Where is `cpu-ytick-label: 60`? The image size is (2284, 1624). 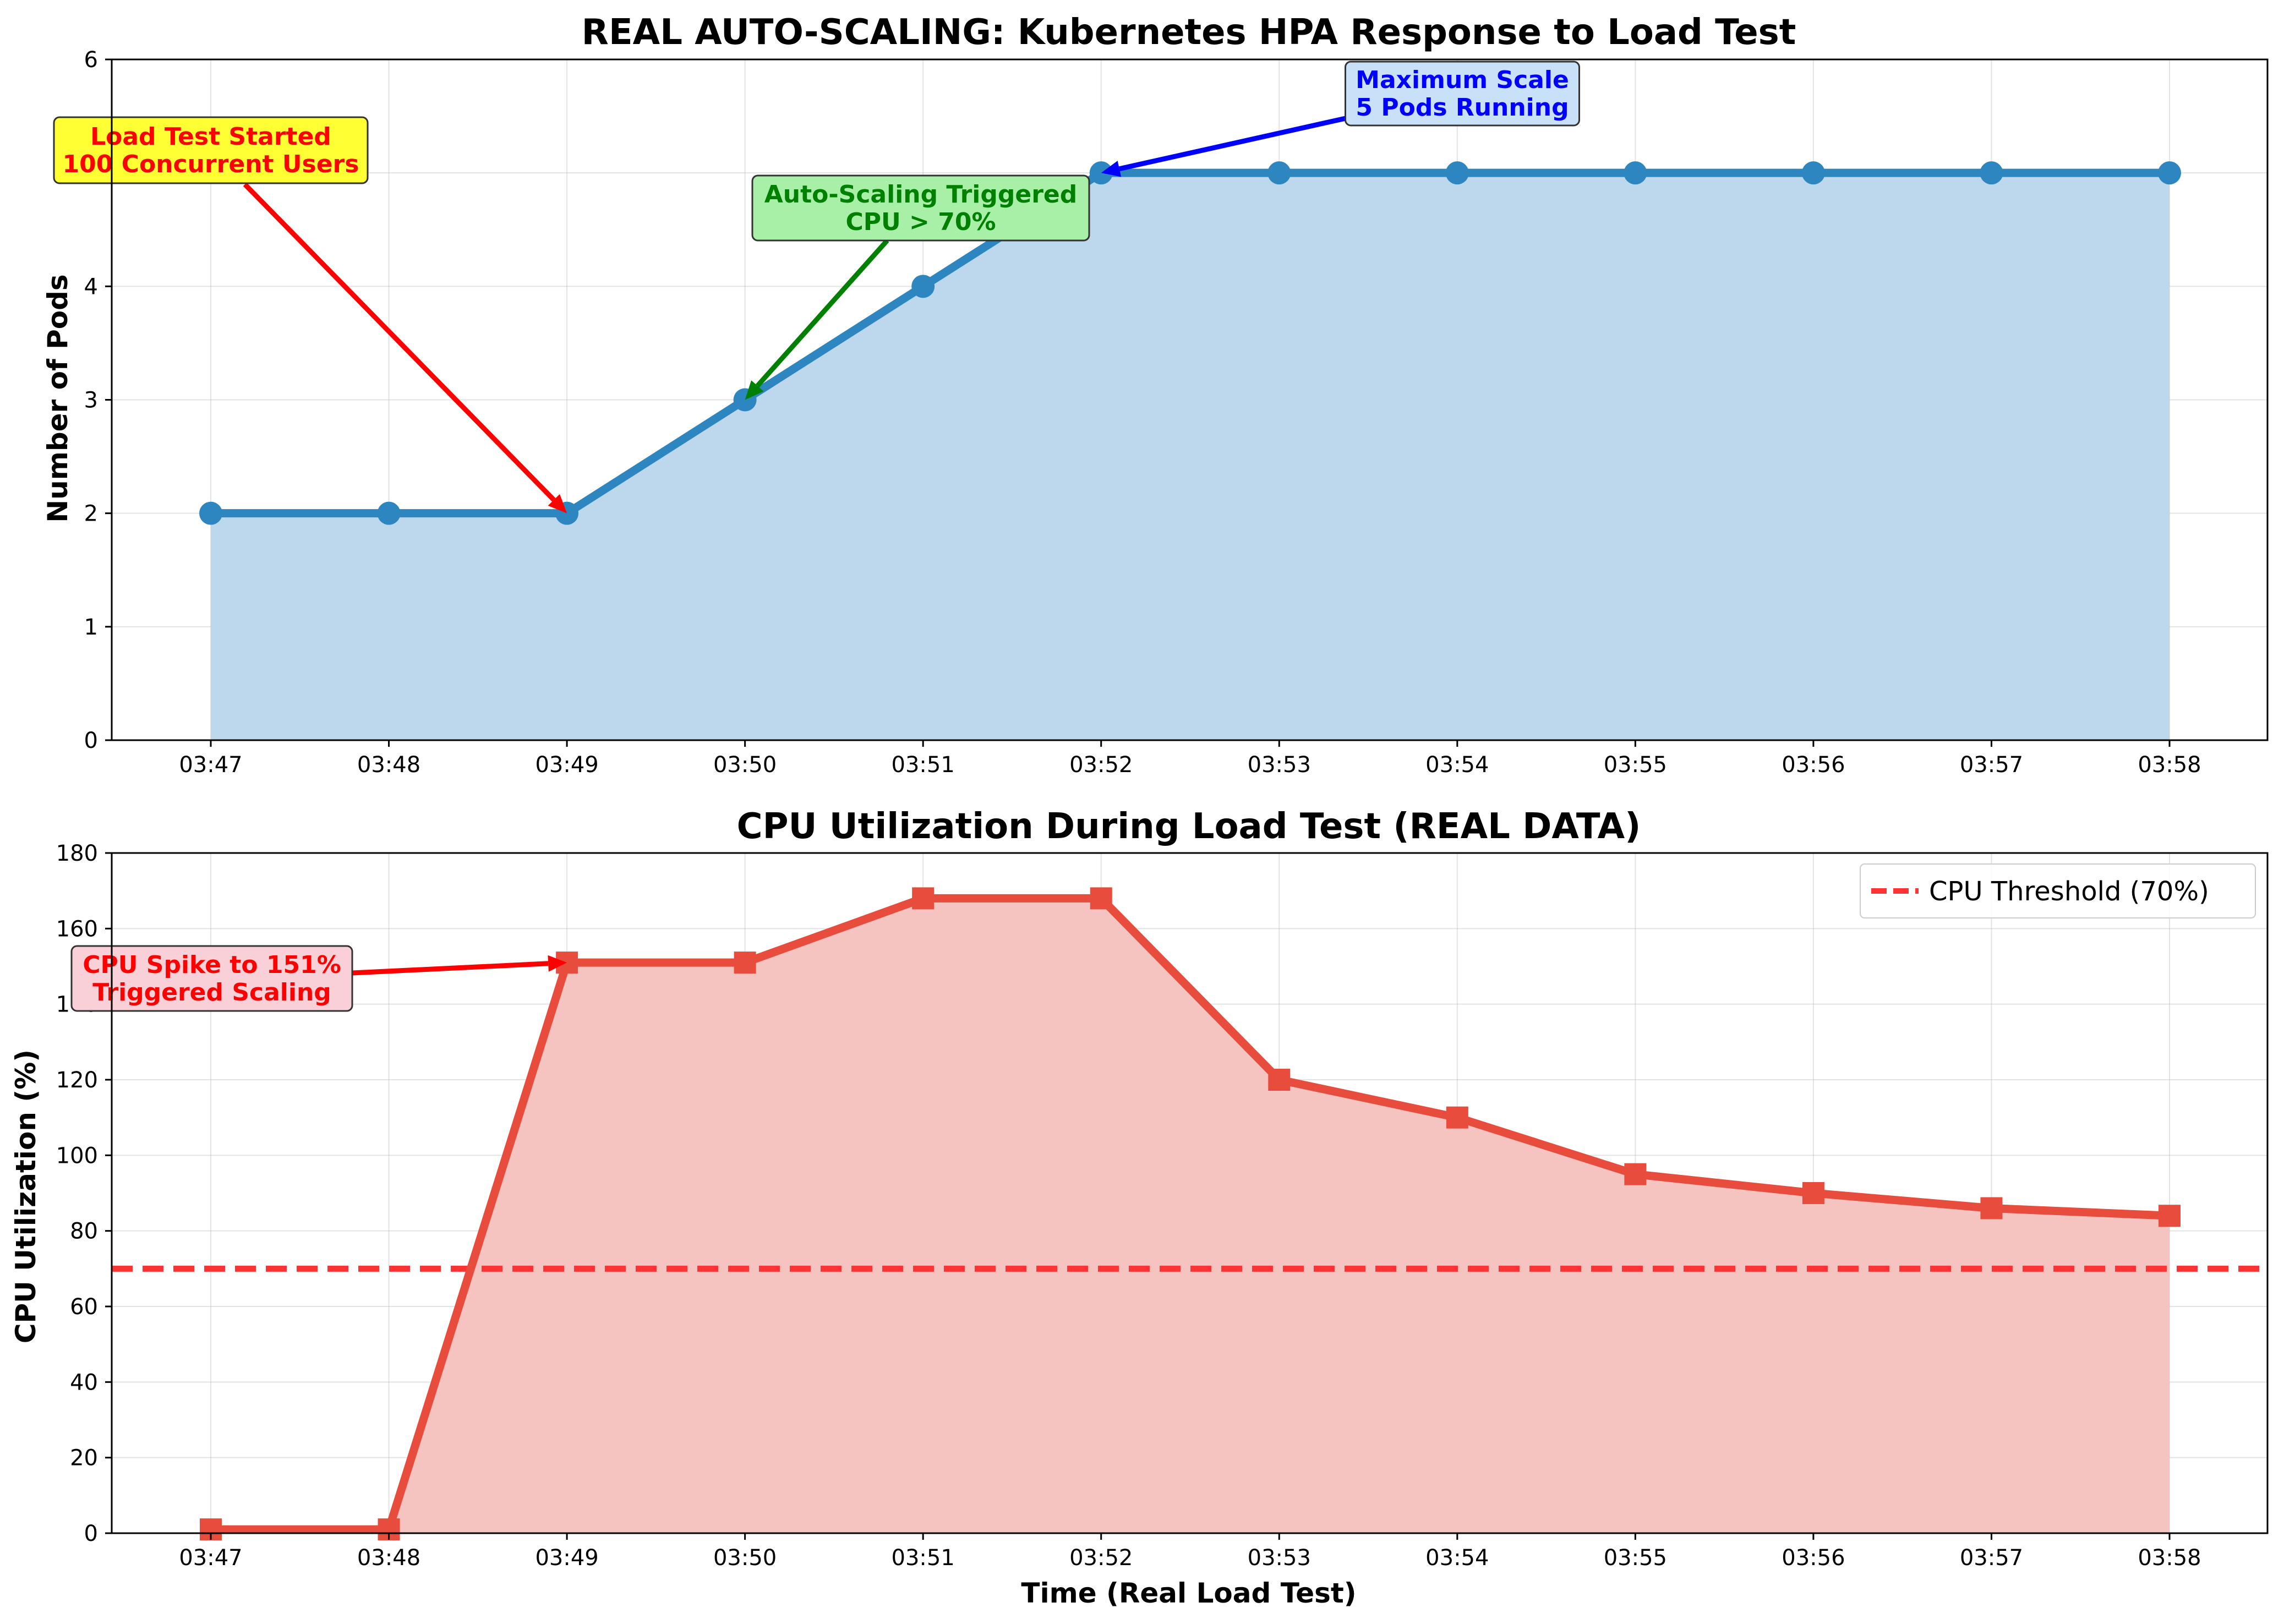 cpu-ytick-label: 60 is located at coordinates (84, 1307).